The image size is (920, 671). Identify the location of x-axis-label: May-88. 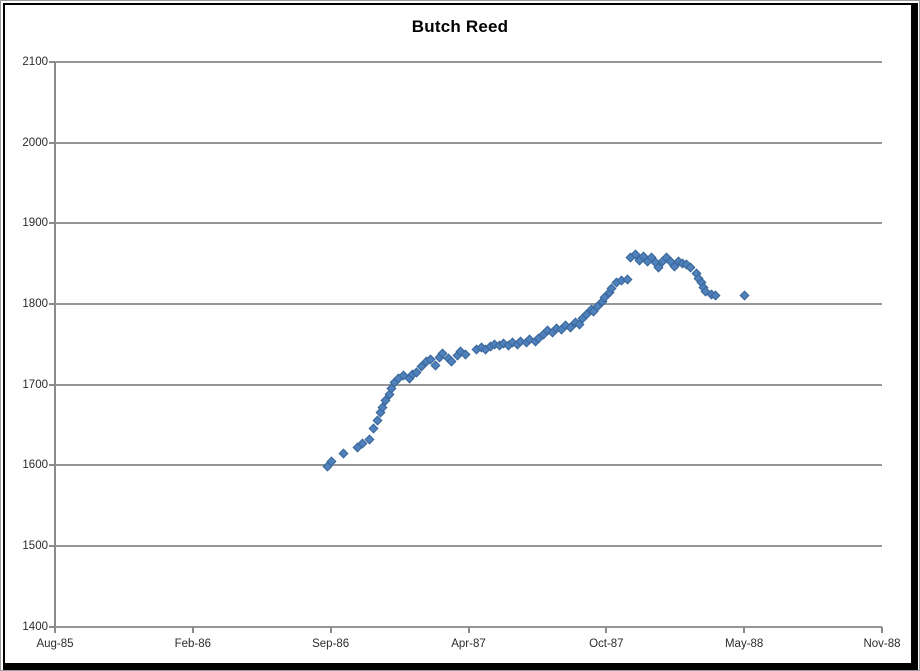
(744, 643).